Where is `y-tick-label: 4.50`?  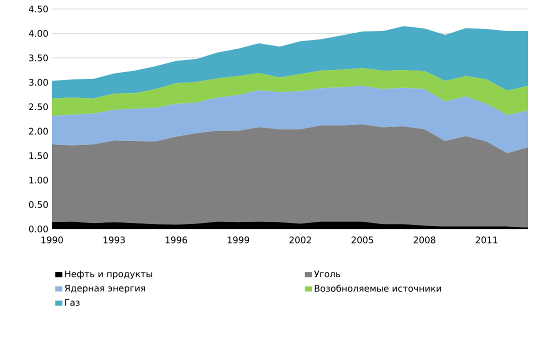 y-tick-label: 4.50 is located at coordinates (38, 9).